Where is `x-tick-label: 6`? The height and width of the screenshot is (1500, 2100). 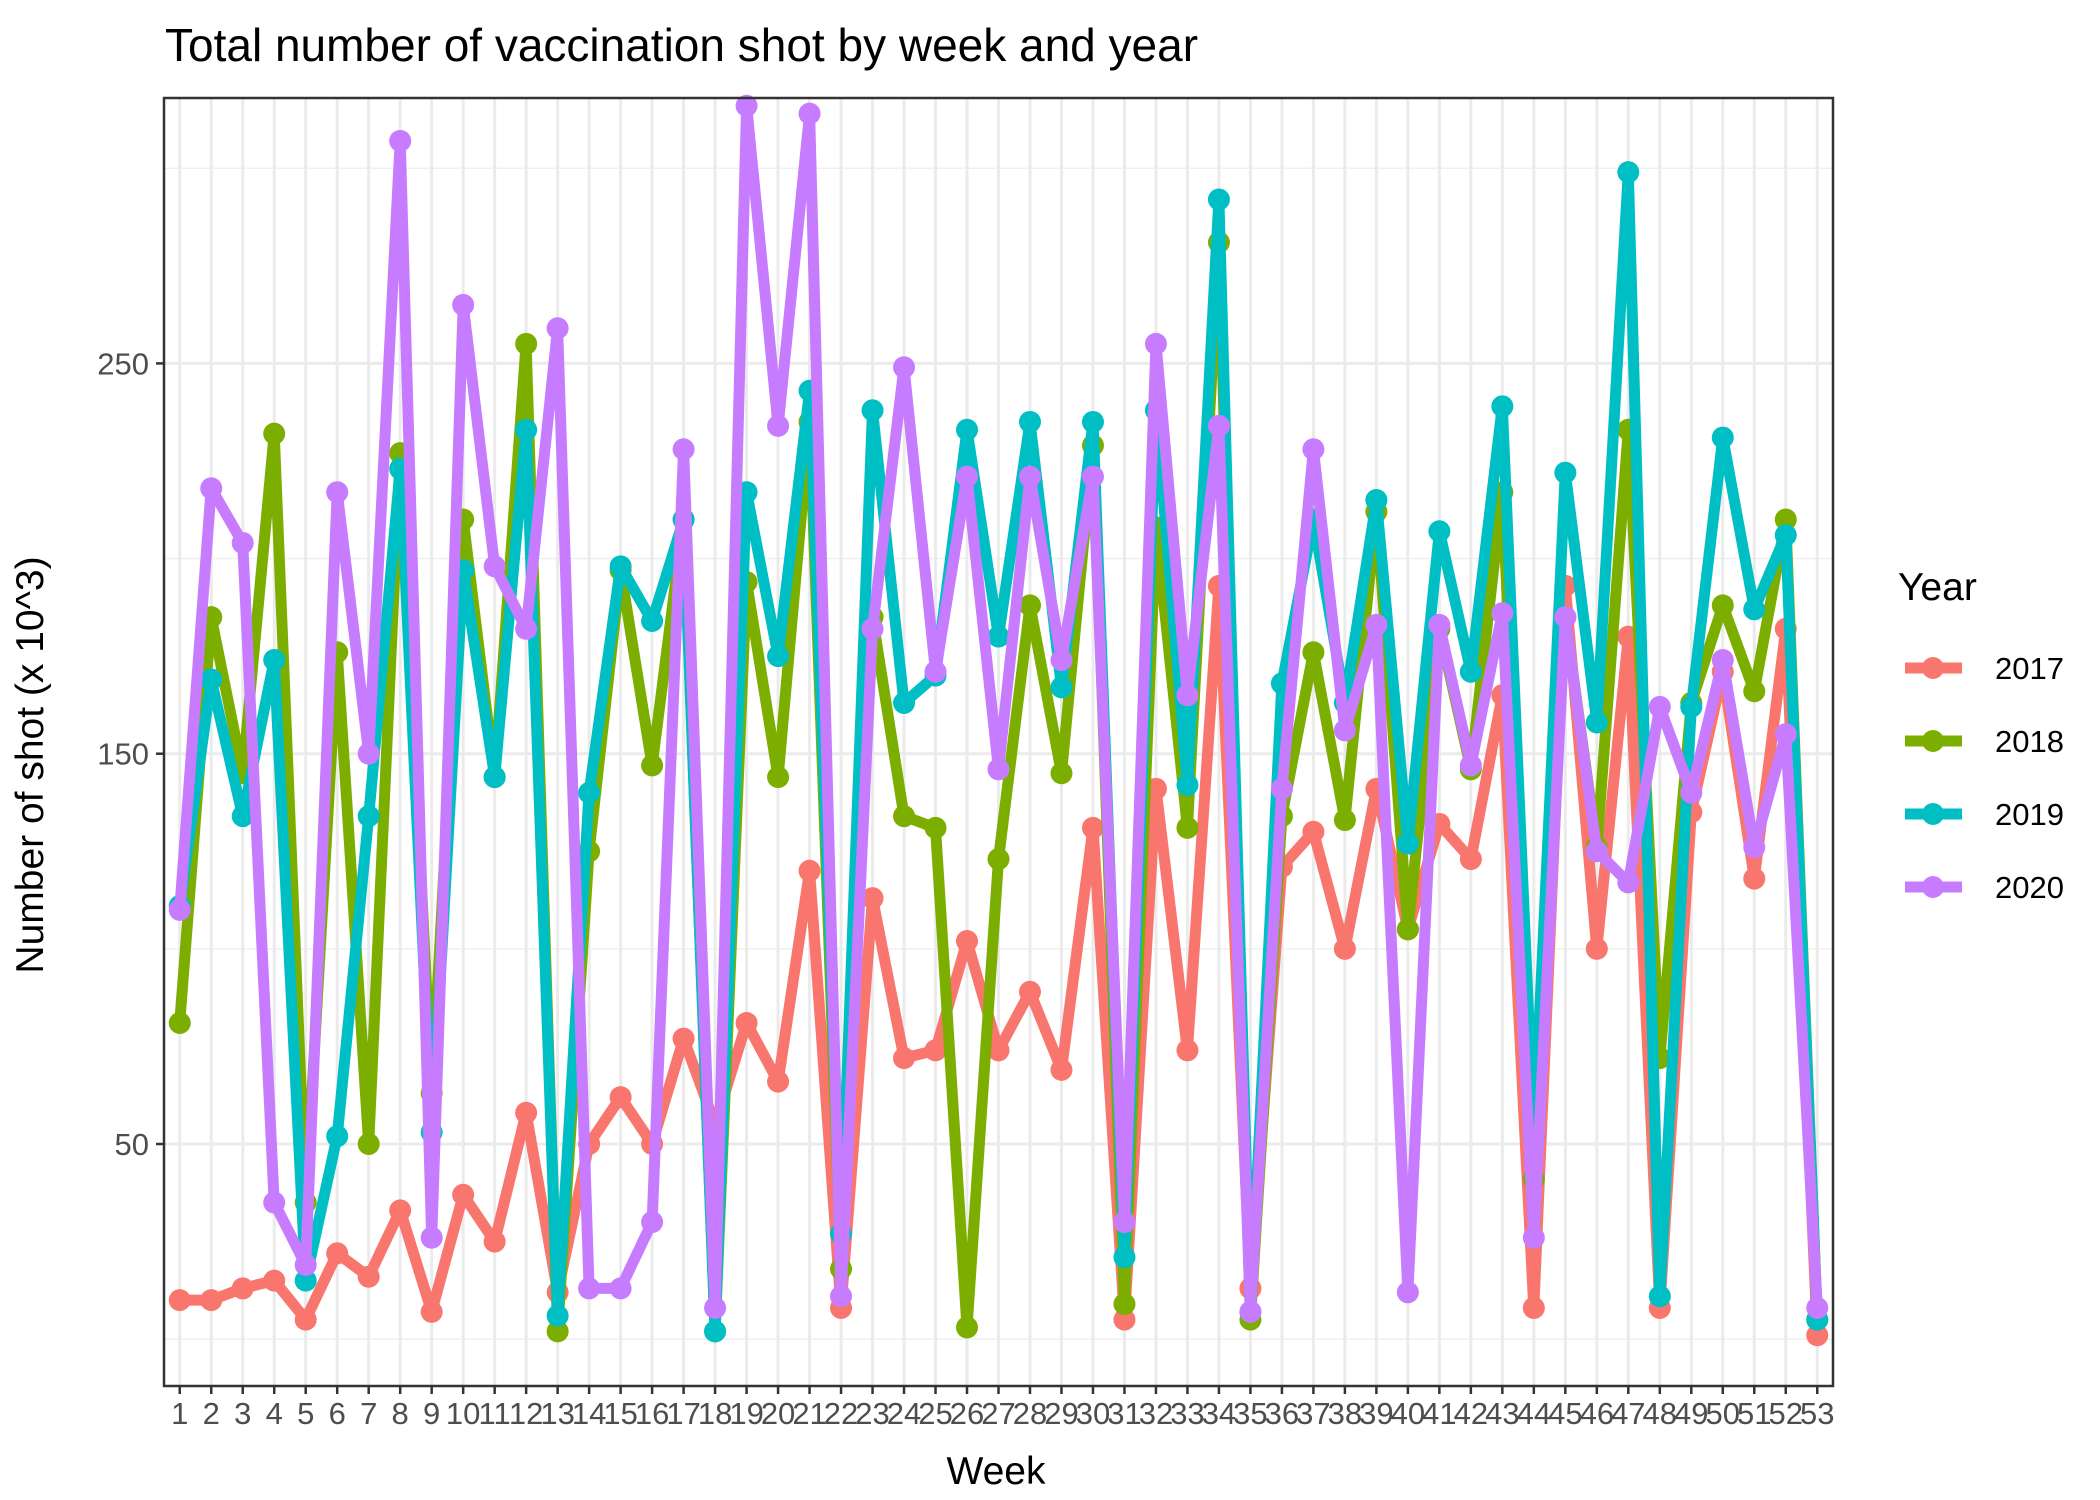
x-tick-label: 6 is located at coordinates (337, 1413).